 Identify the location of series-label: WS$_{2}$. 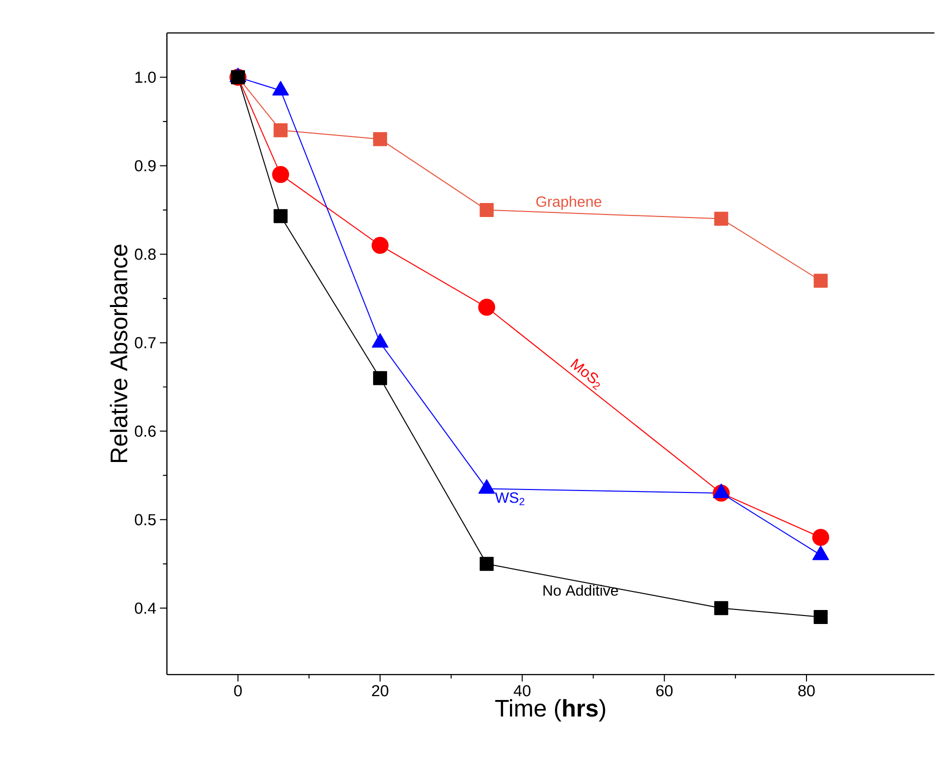
(509, 498).